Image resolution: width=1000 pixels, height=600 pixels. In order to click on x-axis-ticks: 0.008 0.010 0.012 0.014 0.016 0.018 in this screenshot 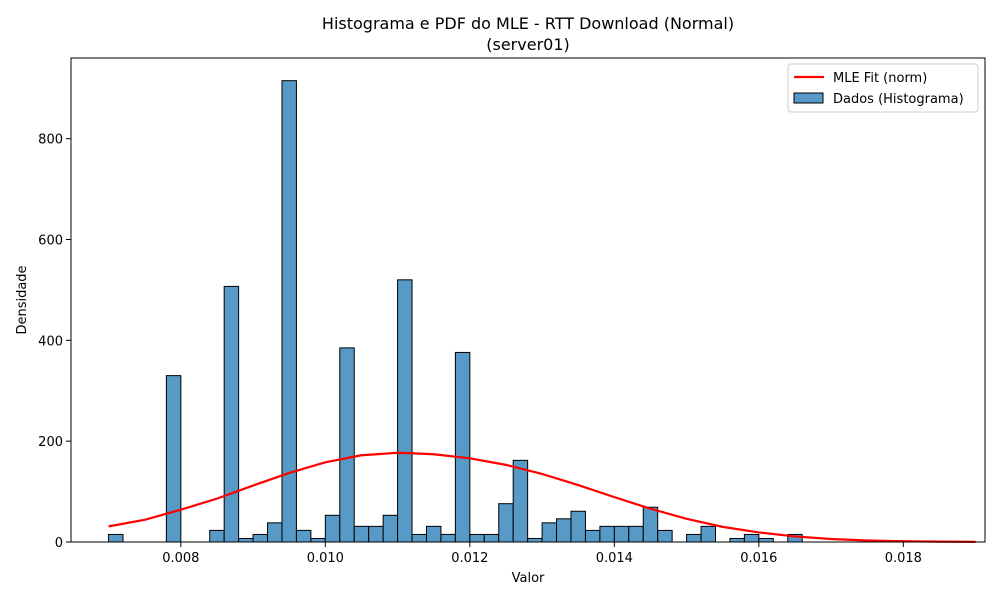, I will do `click(542, 554)`.